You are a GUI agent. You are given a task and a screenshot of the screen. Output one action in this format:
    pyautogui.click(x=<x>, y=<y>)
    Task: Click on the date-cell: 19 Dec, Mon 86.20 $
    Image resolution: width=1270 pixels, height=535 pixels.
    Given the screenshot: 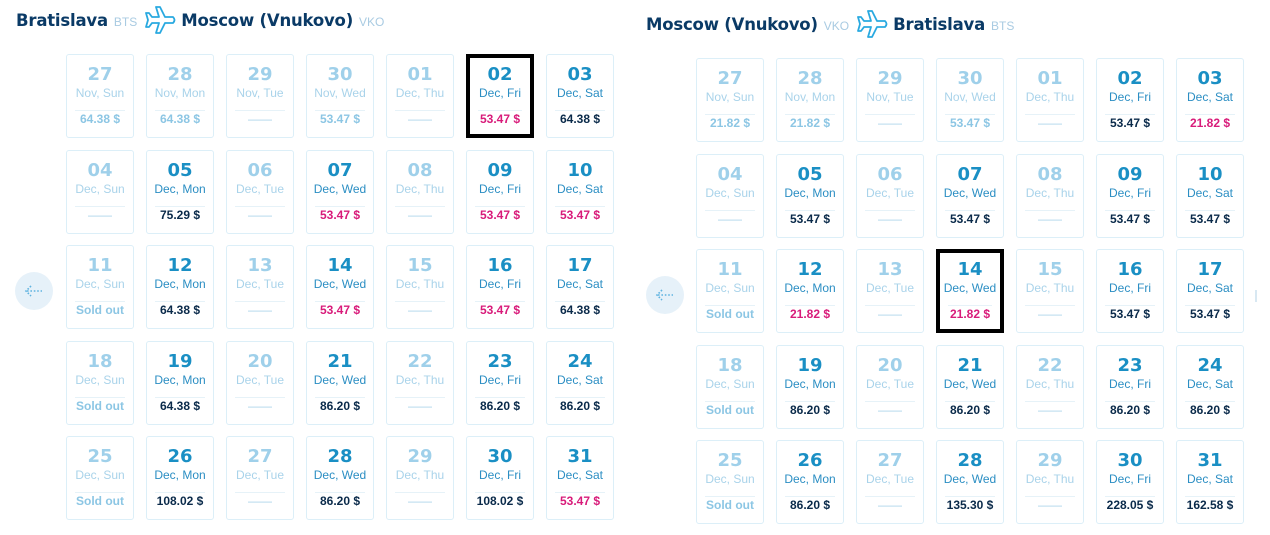 What is the action you would take?
    pyautogui.click(x=810, y=386)
    